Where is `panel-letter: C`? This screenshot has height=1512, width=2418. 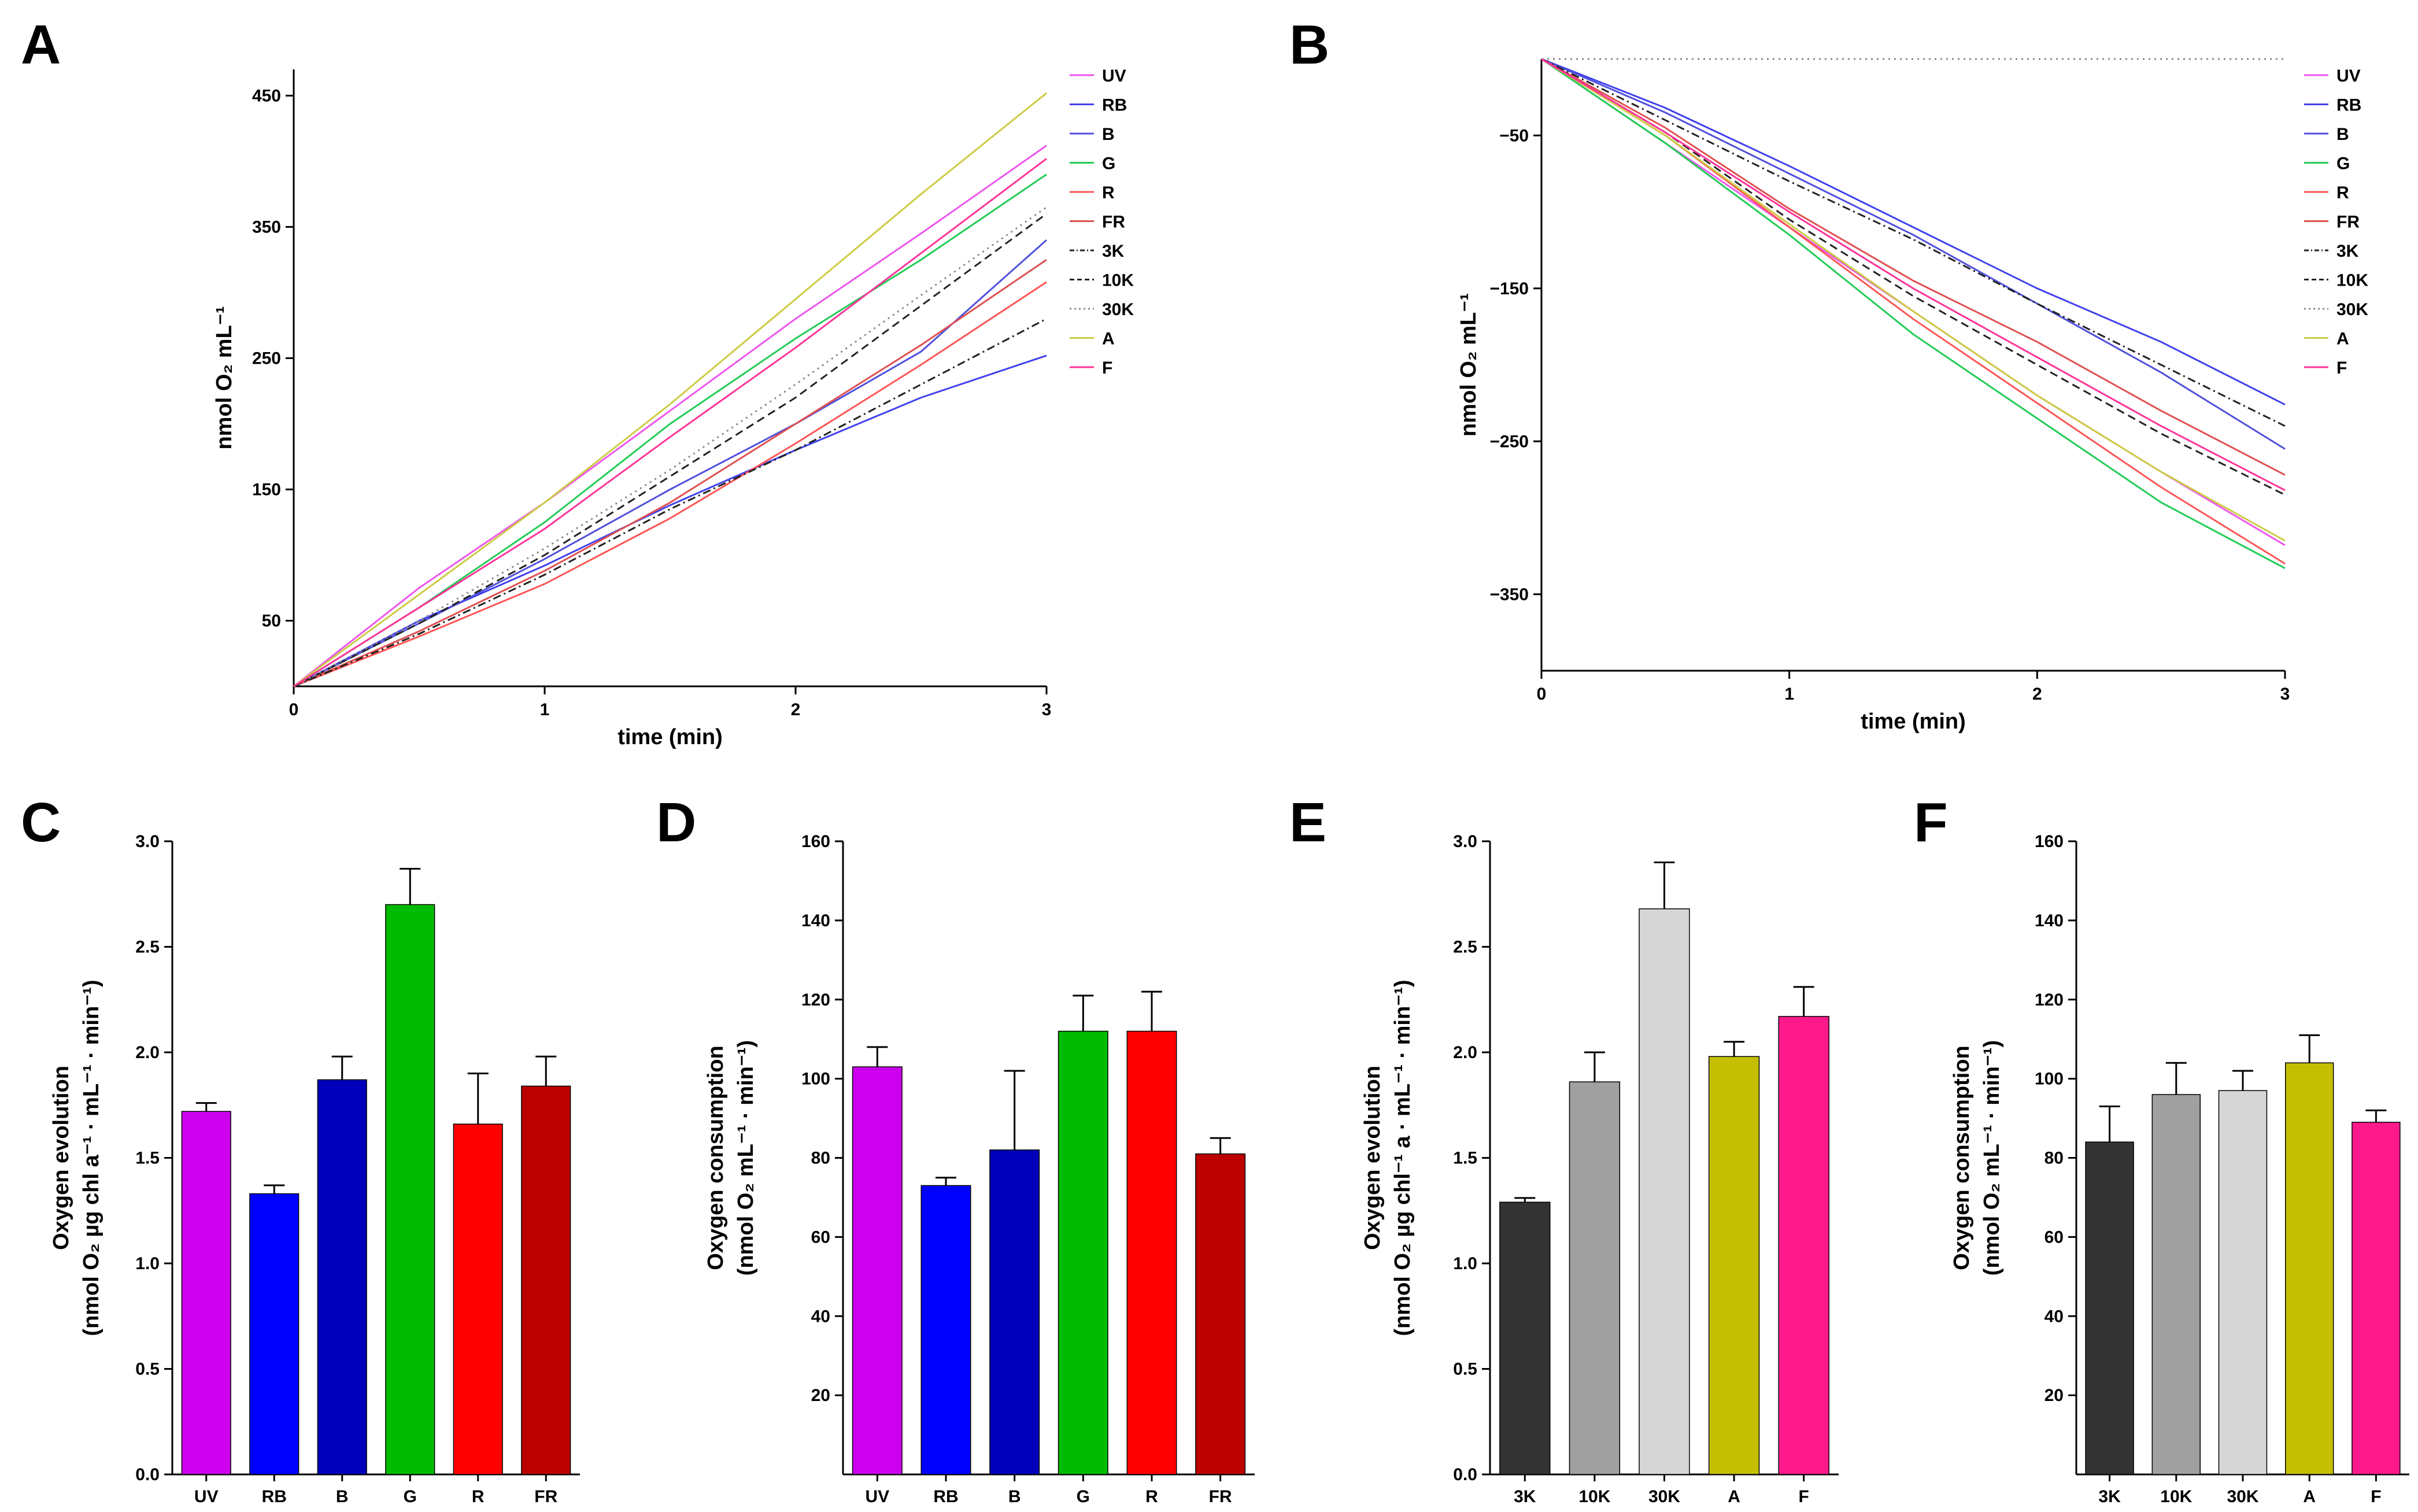 panel-letter: C is located at coordinates (41, 822).